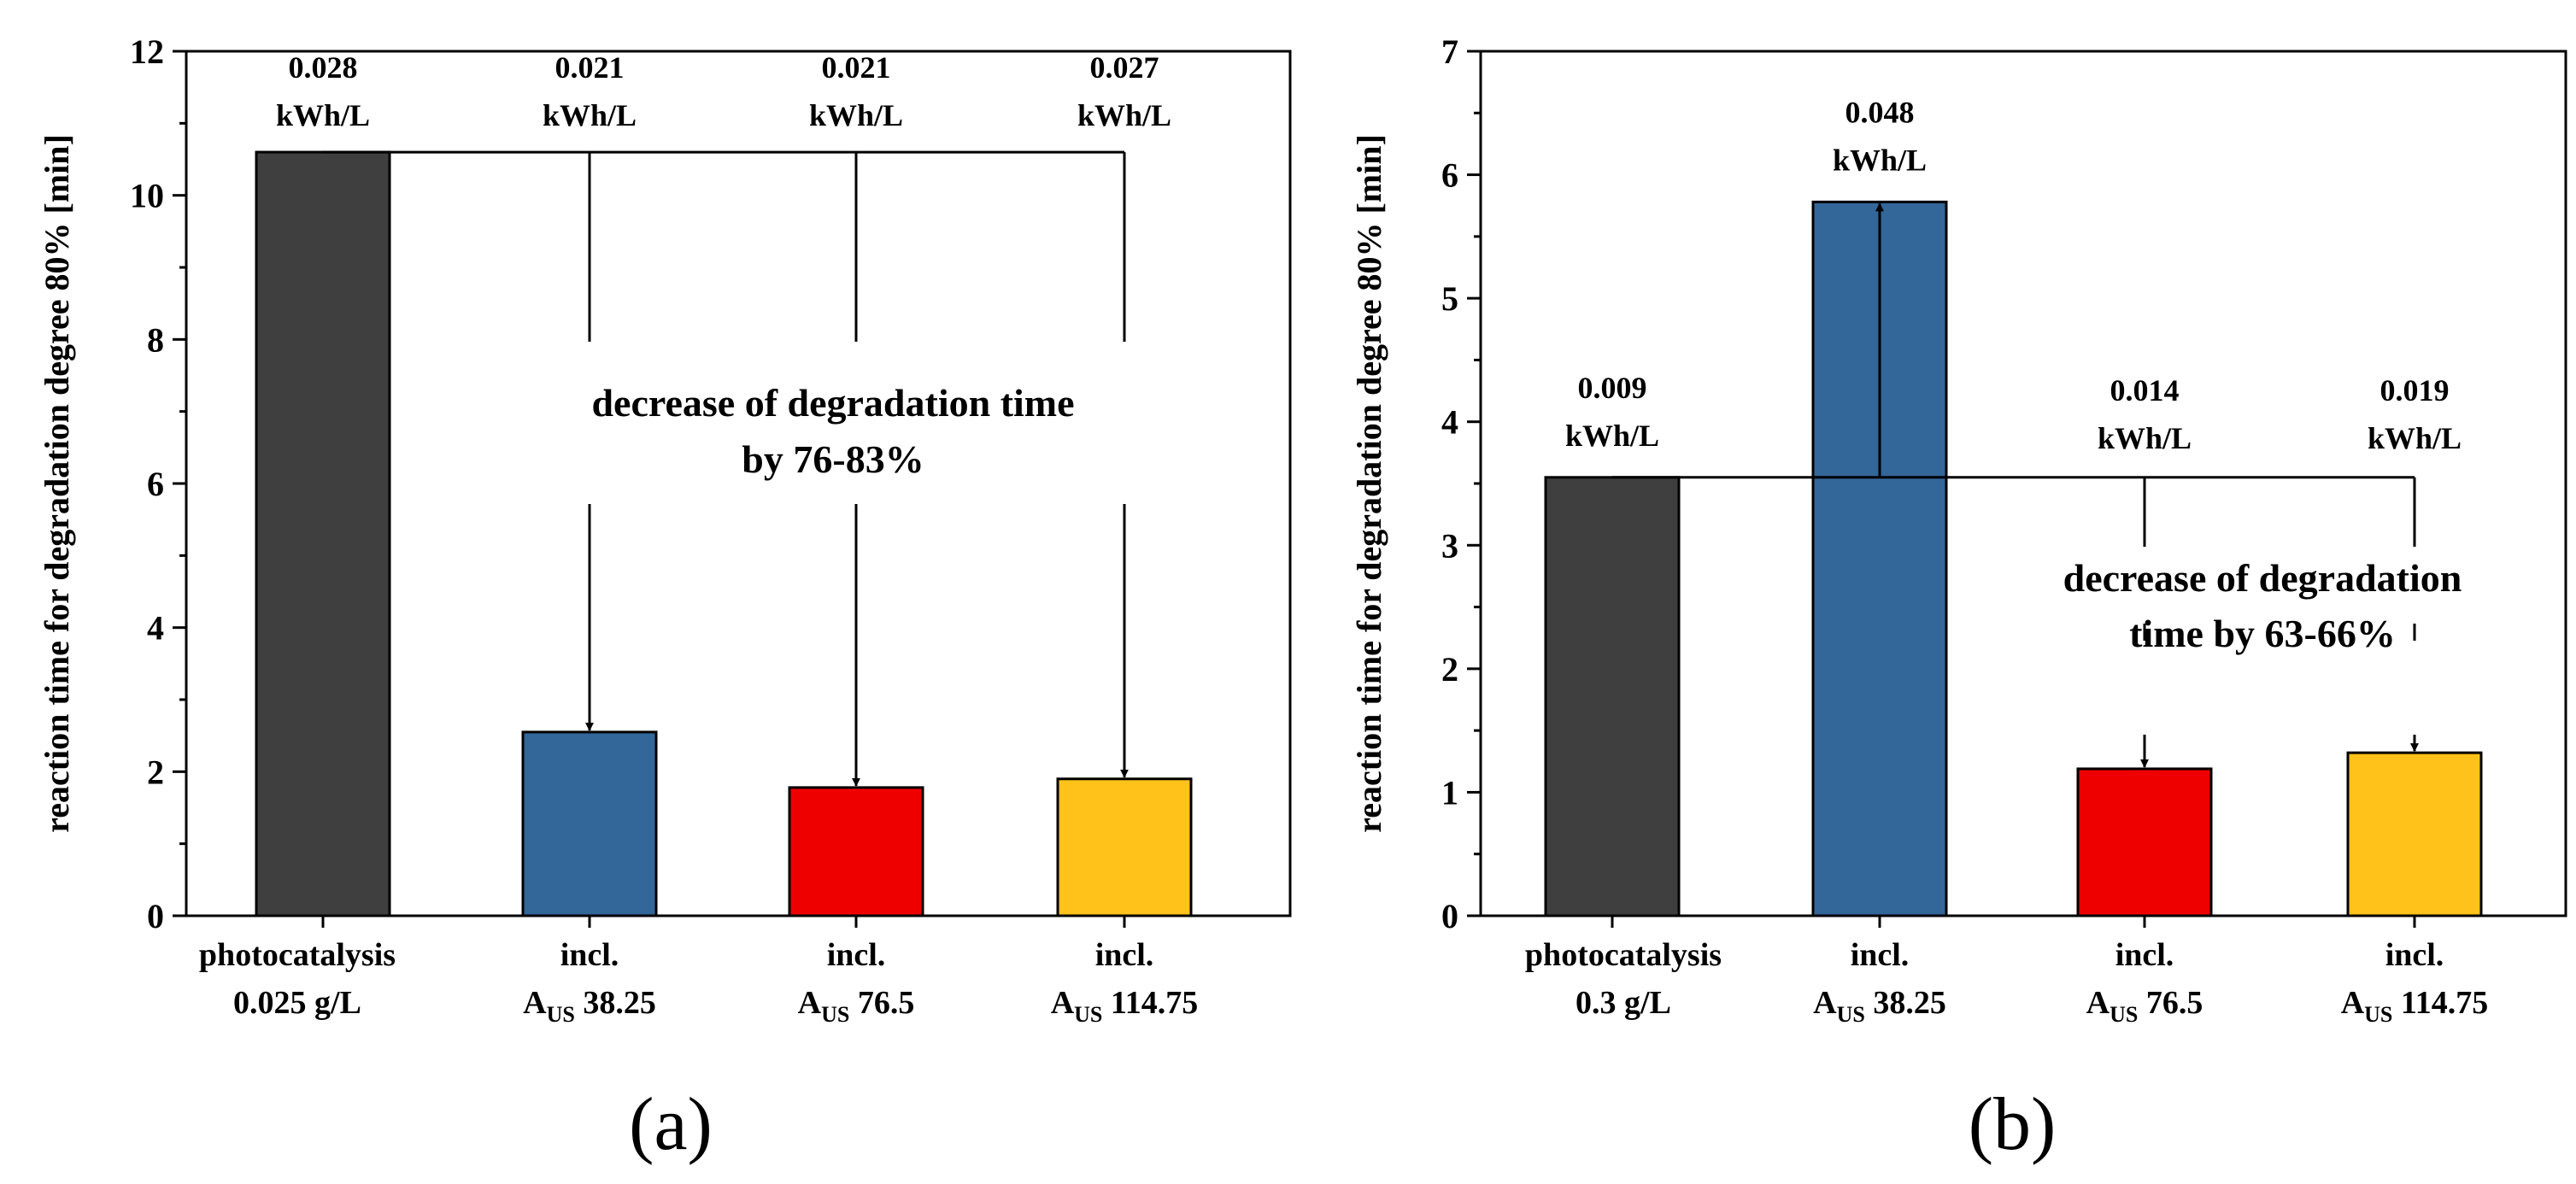  I want to click on energy-value-label: 0.027, so click(1124, 67).